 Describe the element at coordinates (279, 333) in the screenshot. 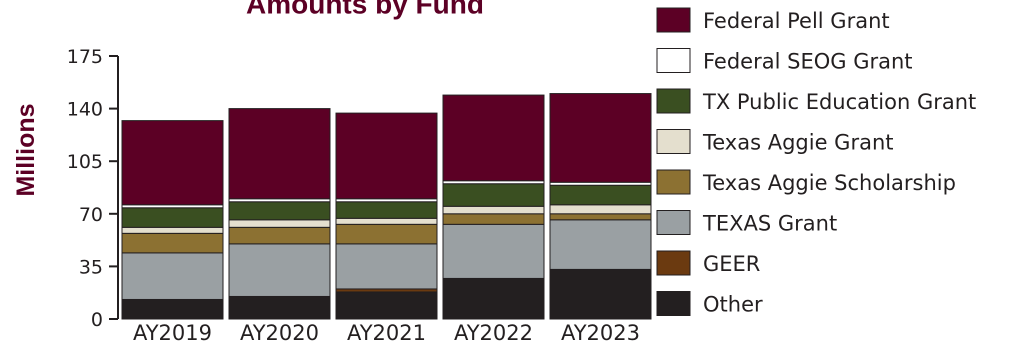

I see `x-tick-label: AY2020` at that location.